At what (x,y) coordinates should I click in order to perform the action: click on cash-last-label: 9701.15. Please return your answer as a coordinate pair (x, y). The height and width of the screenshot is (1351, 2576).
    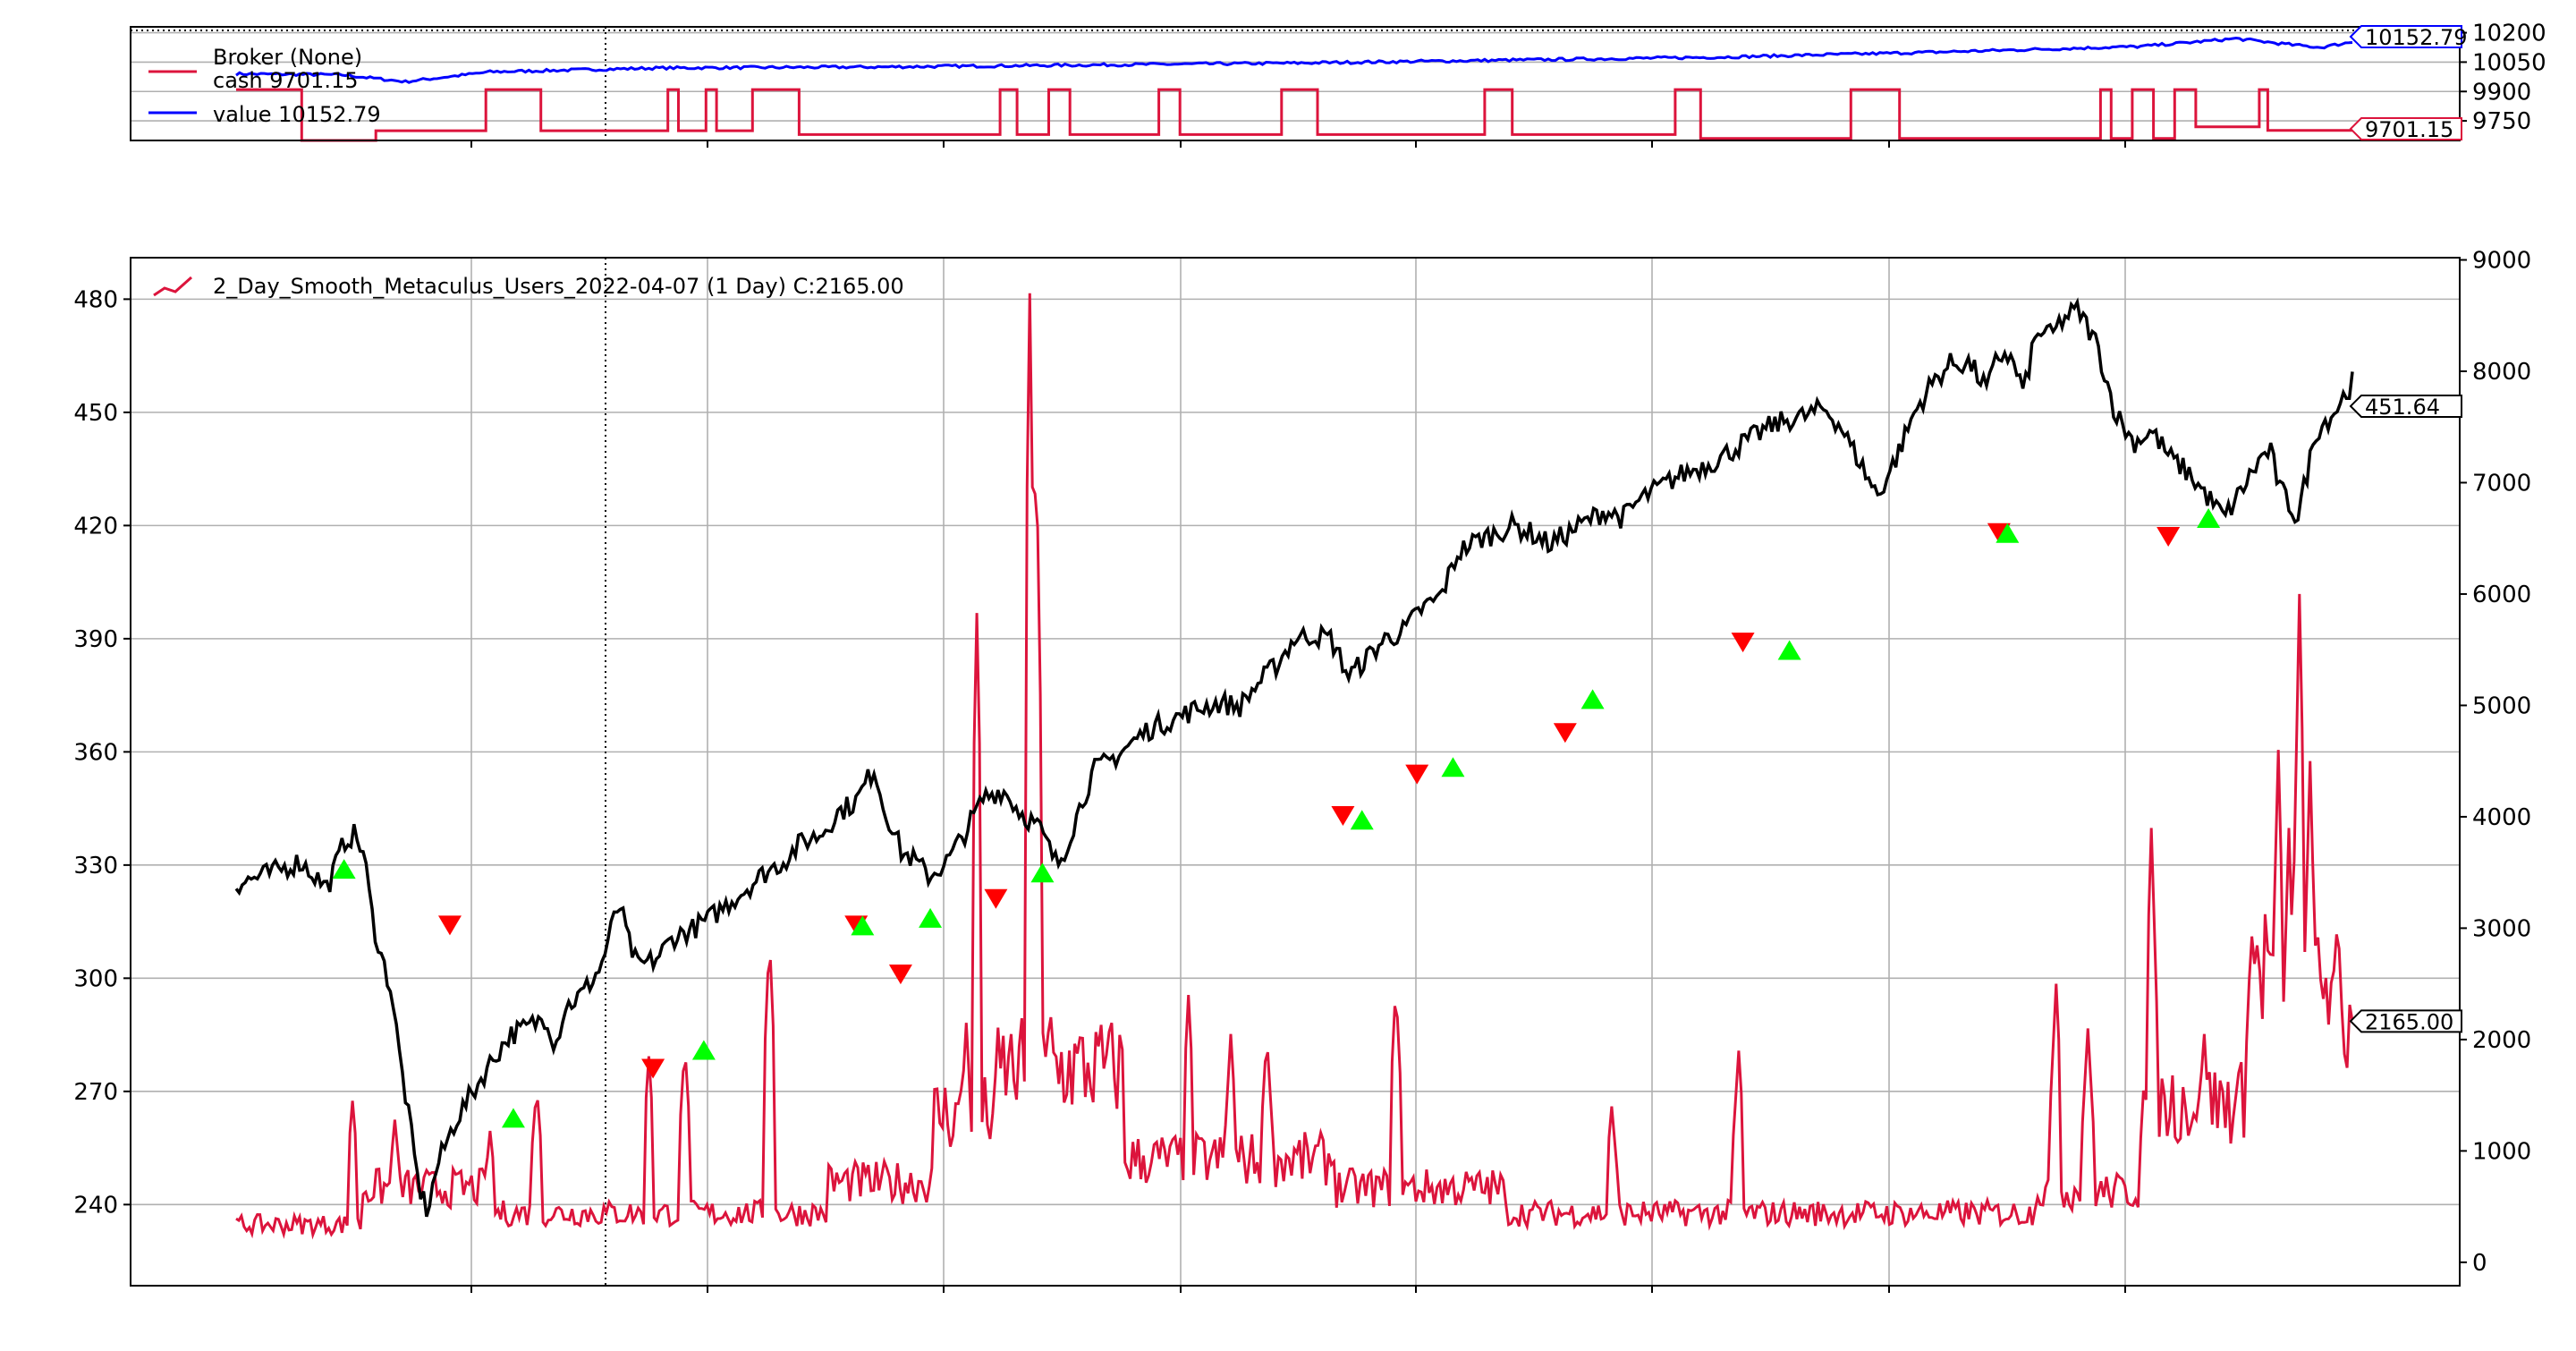
    Looking at the image, I should click on (2409, 129).